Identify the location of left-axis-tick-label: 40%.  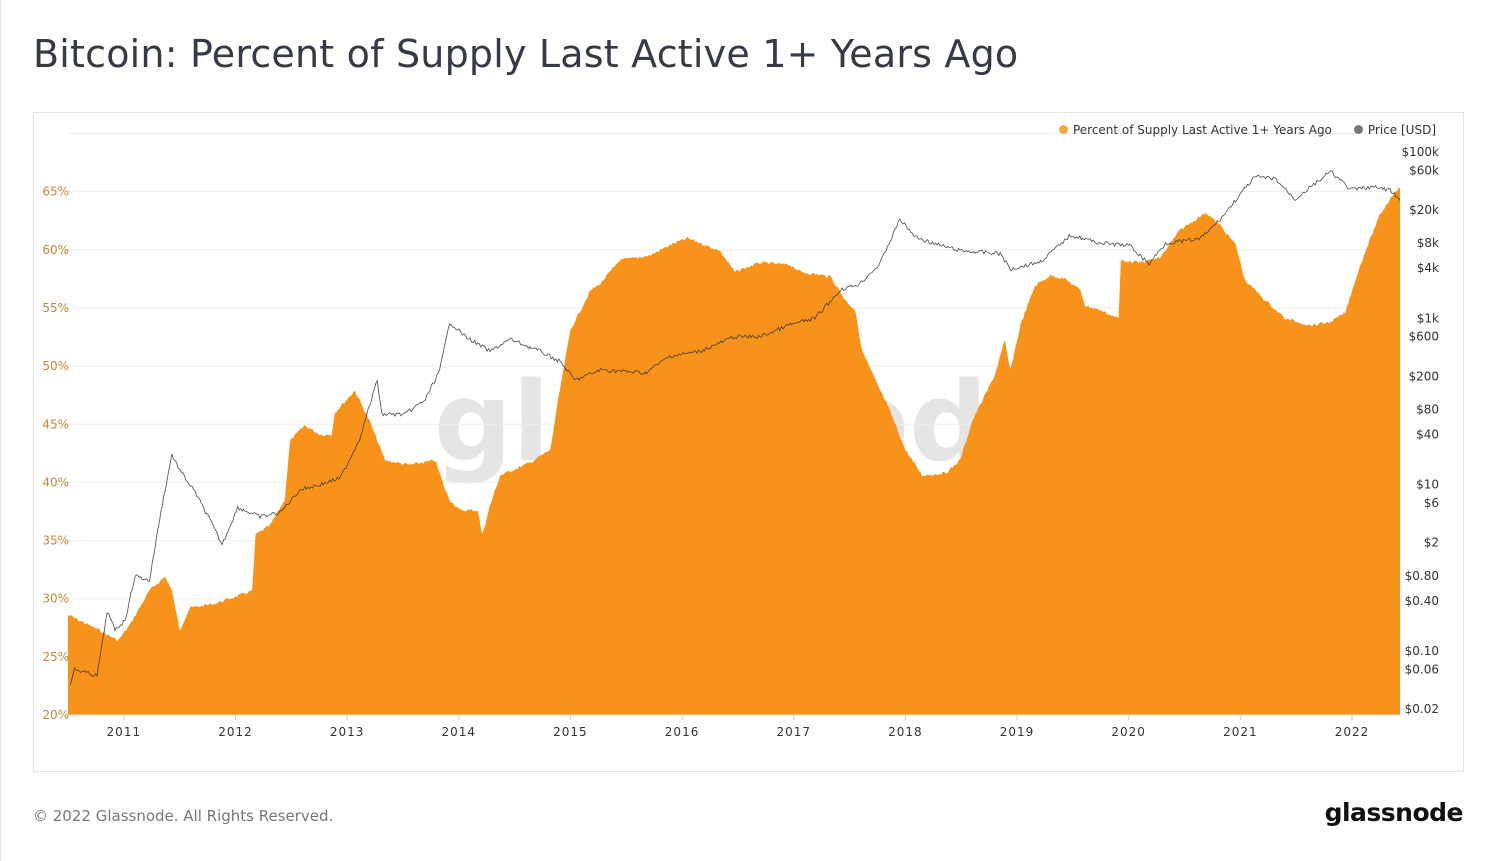
(55, 482).